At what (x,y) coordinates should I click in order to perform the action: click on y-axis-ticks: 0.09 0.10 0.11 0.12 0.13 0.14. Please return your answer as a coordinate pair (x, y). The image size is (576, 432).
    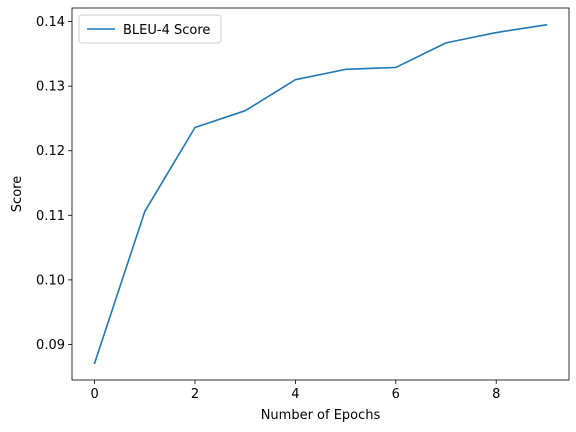
    Looking at the image, I should click on (54, 184).